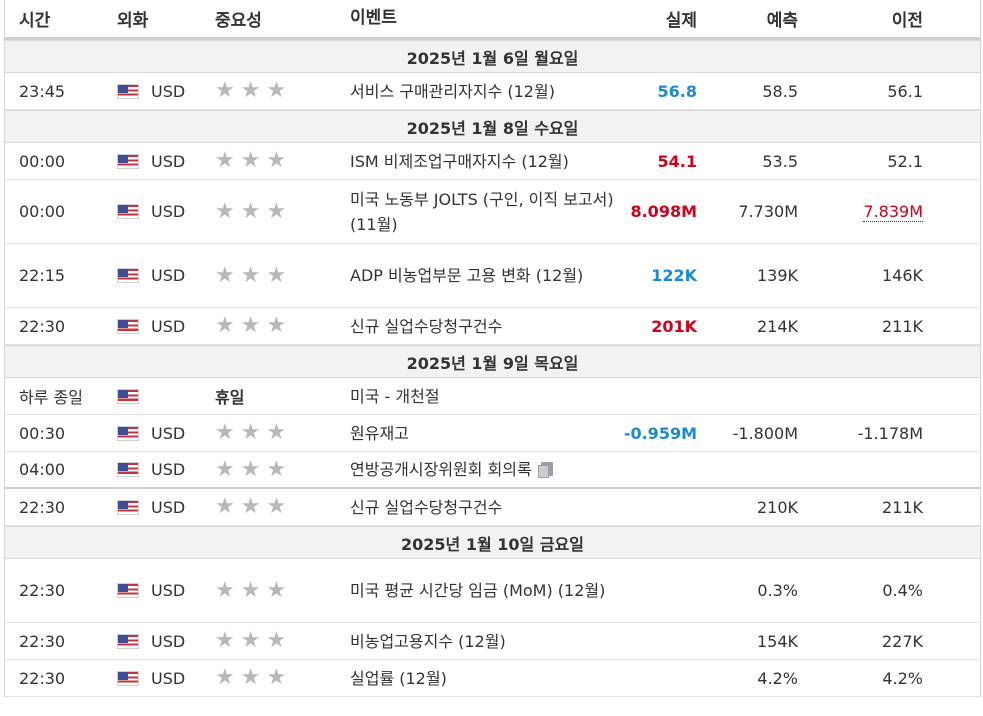 The image size is (983, 716). Describe the element at coordinates (478, 590) in the screenshot. I see `event-name: 미국 평균 시간당 임금 (MoM) (12월)` at that location.